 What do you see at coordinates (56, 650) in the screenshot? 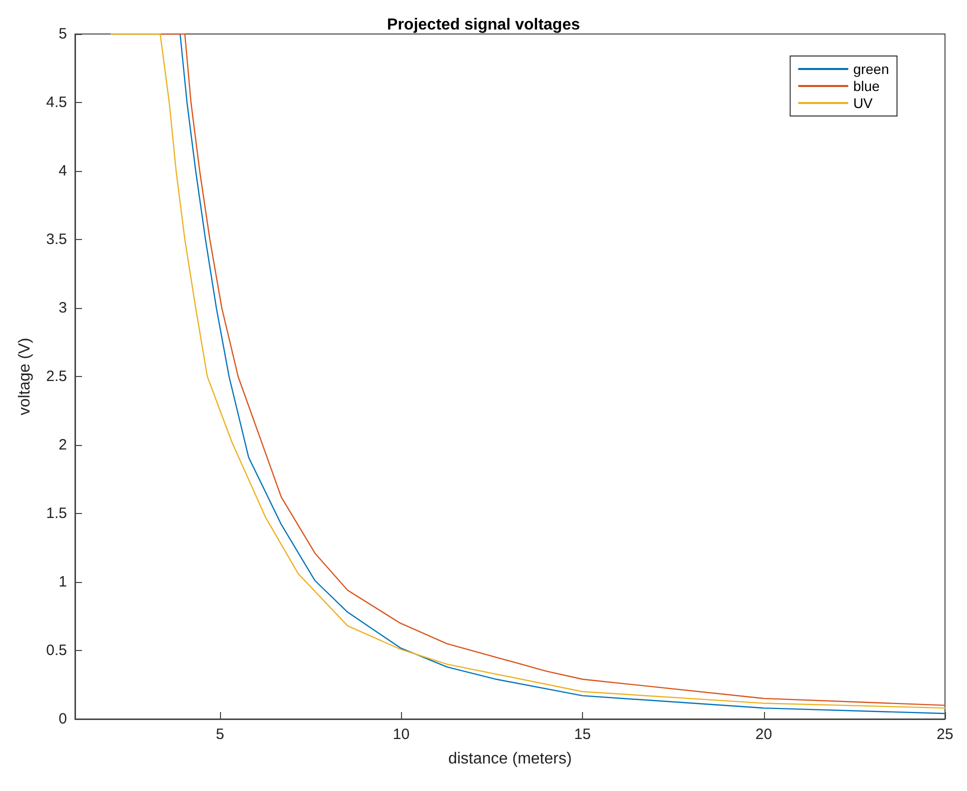
I see `y-tick-label: 0.5` at bounding box center [56, 650].